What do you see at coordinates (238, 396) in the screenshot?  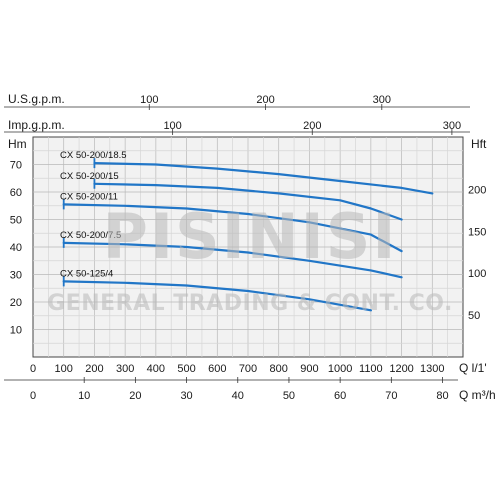 I see `bottom-axis2-tick-label: 40` at bounding box center [238, 396].